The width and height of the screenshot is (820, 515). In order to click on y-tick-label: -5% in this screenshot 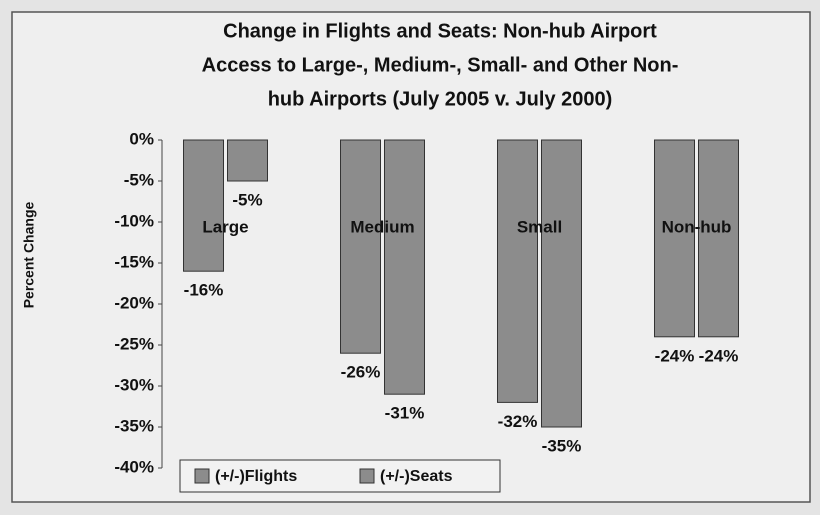, I will do `click(139, 179)`.